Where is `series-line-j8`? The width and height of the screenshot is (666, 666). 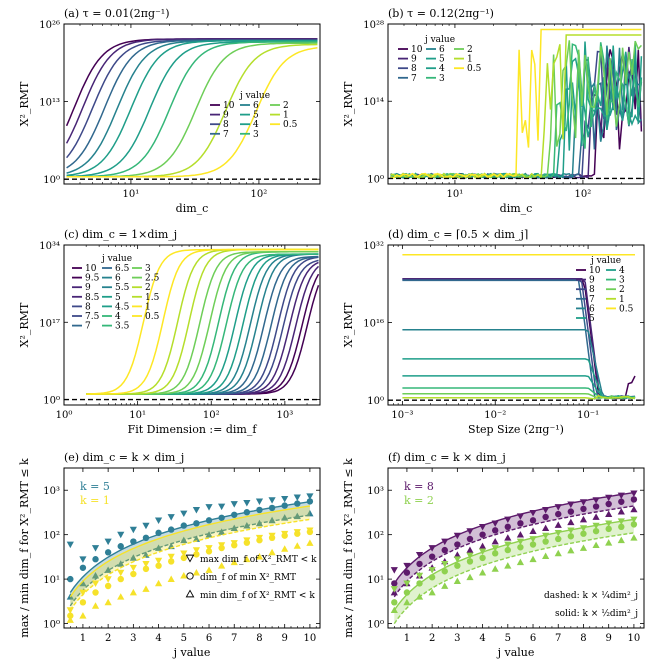
series-line-j8 is located at coordinates (192, 99).